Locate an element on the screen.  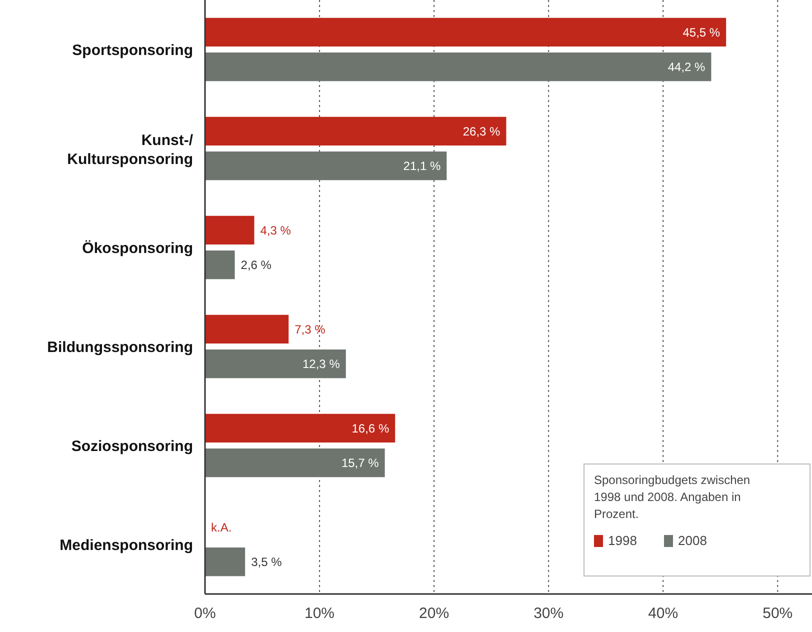
data-label: 45,5 % is located at coordinates (701, 32).